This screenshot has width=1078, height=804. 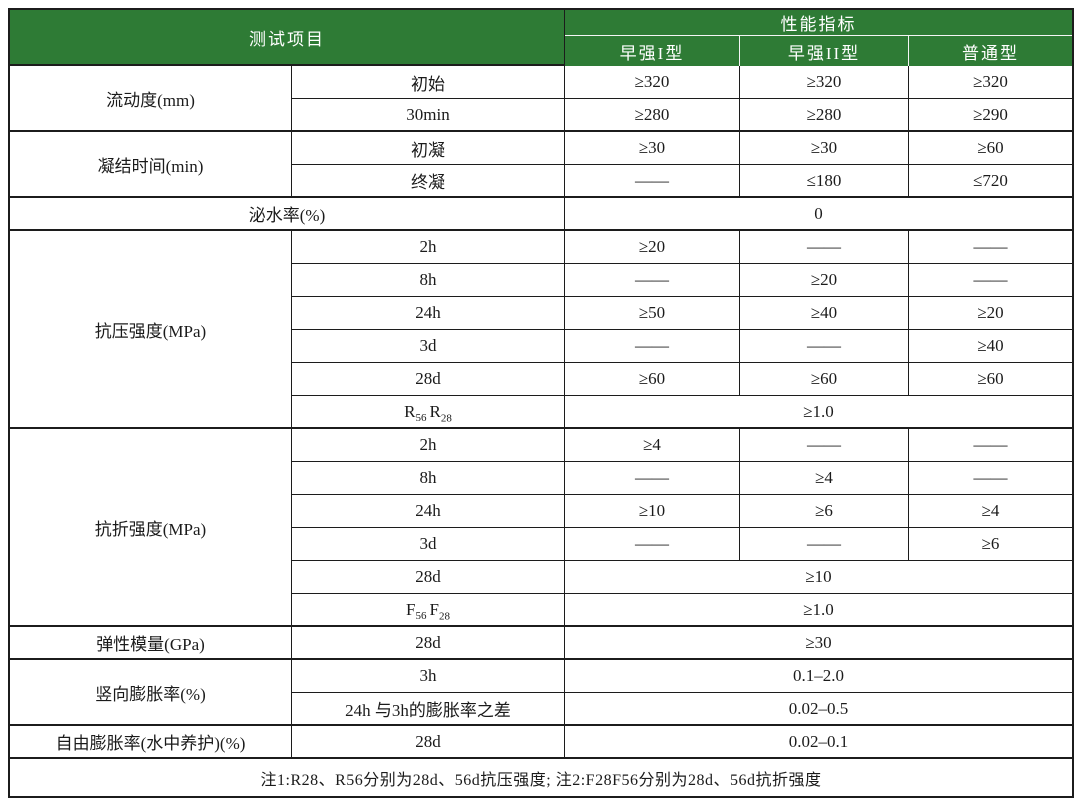 I want to click on value-cell: ≤180, so click(x=824, y=181).